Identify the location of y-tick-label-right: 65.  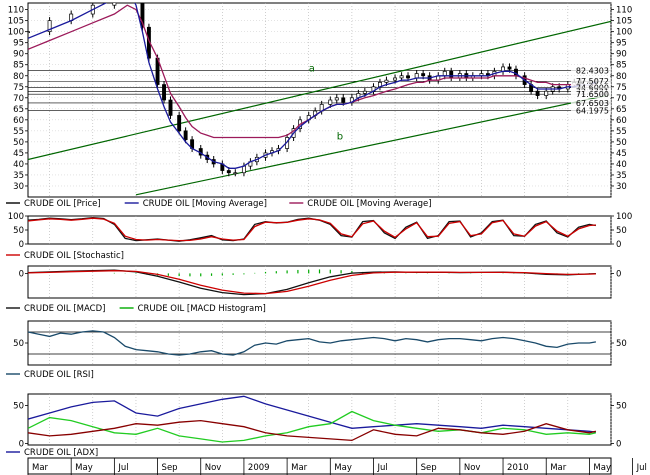
(621, 110).